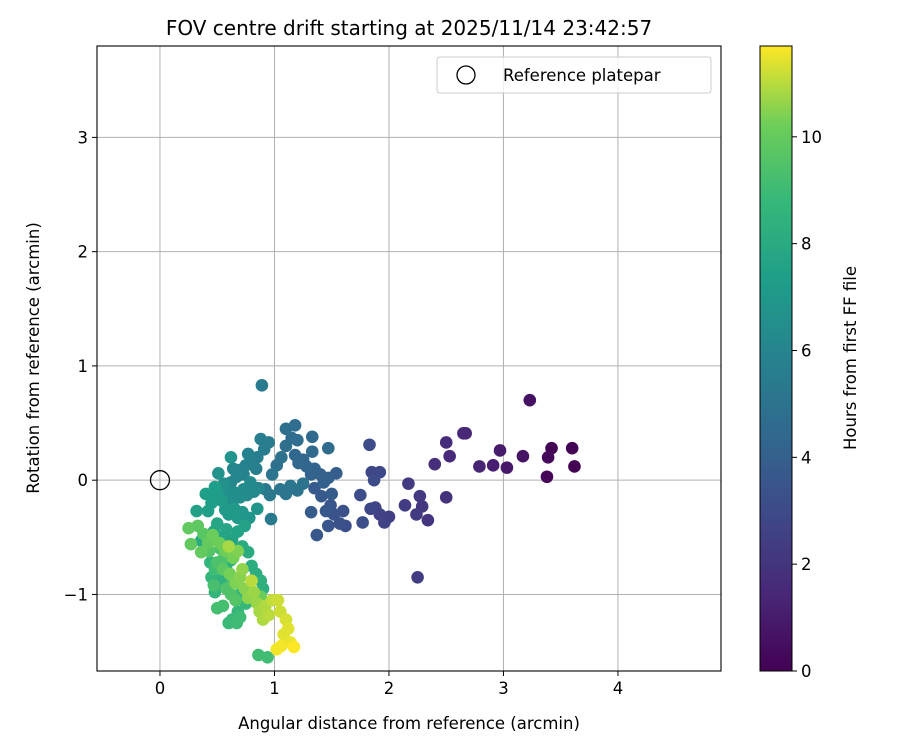  I want to click on legend-label: Reference platepar, so click(582, 75).